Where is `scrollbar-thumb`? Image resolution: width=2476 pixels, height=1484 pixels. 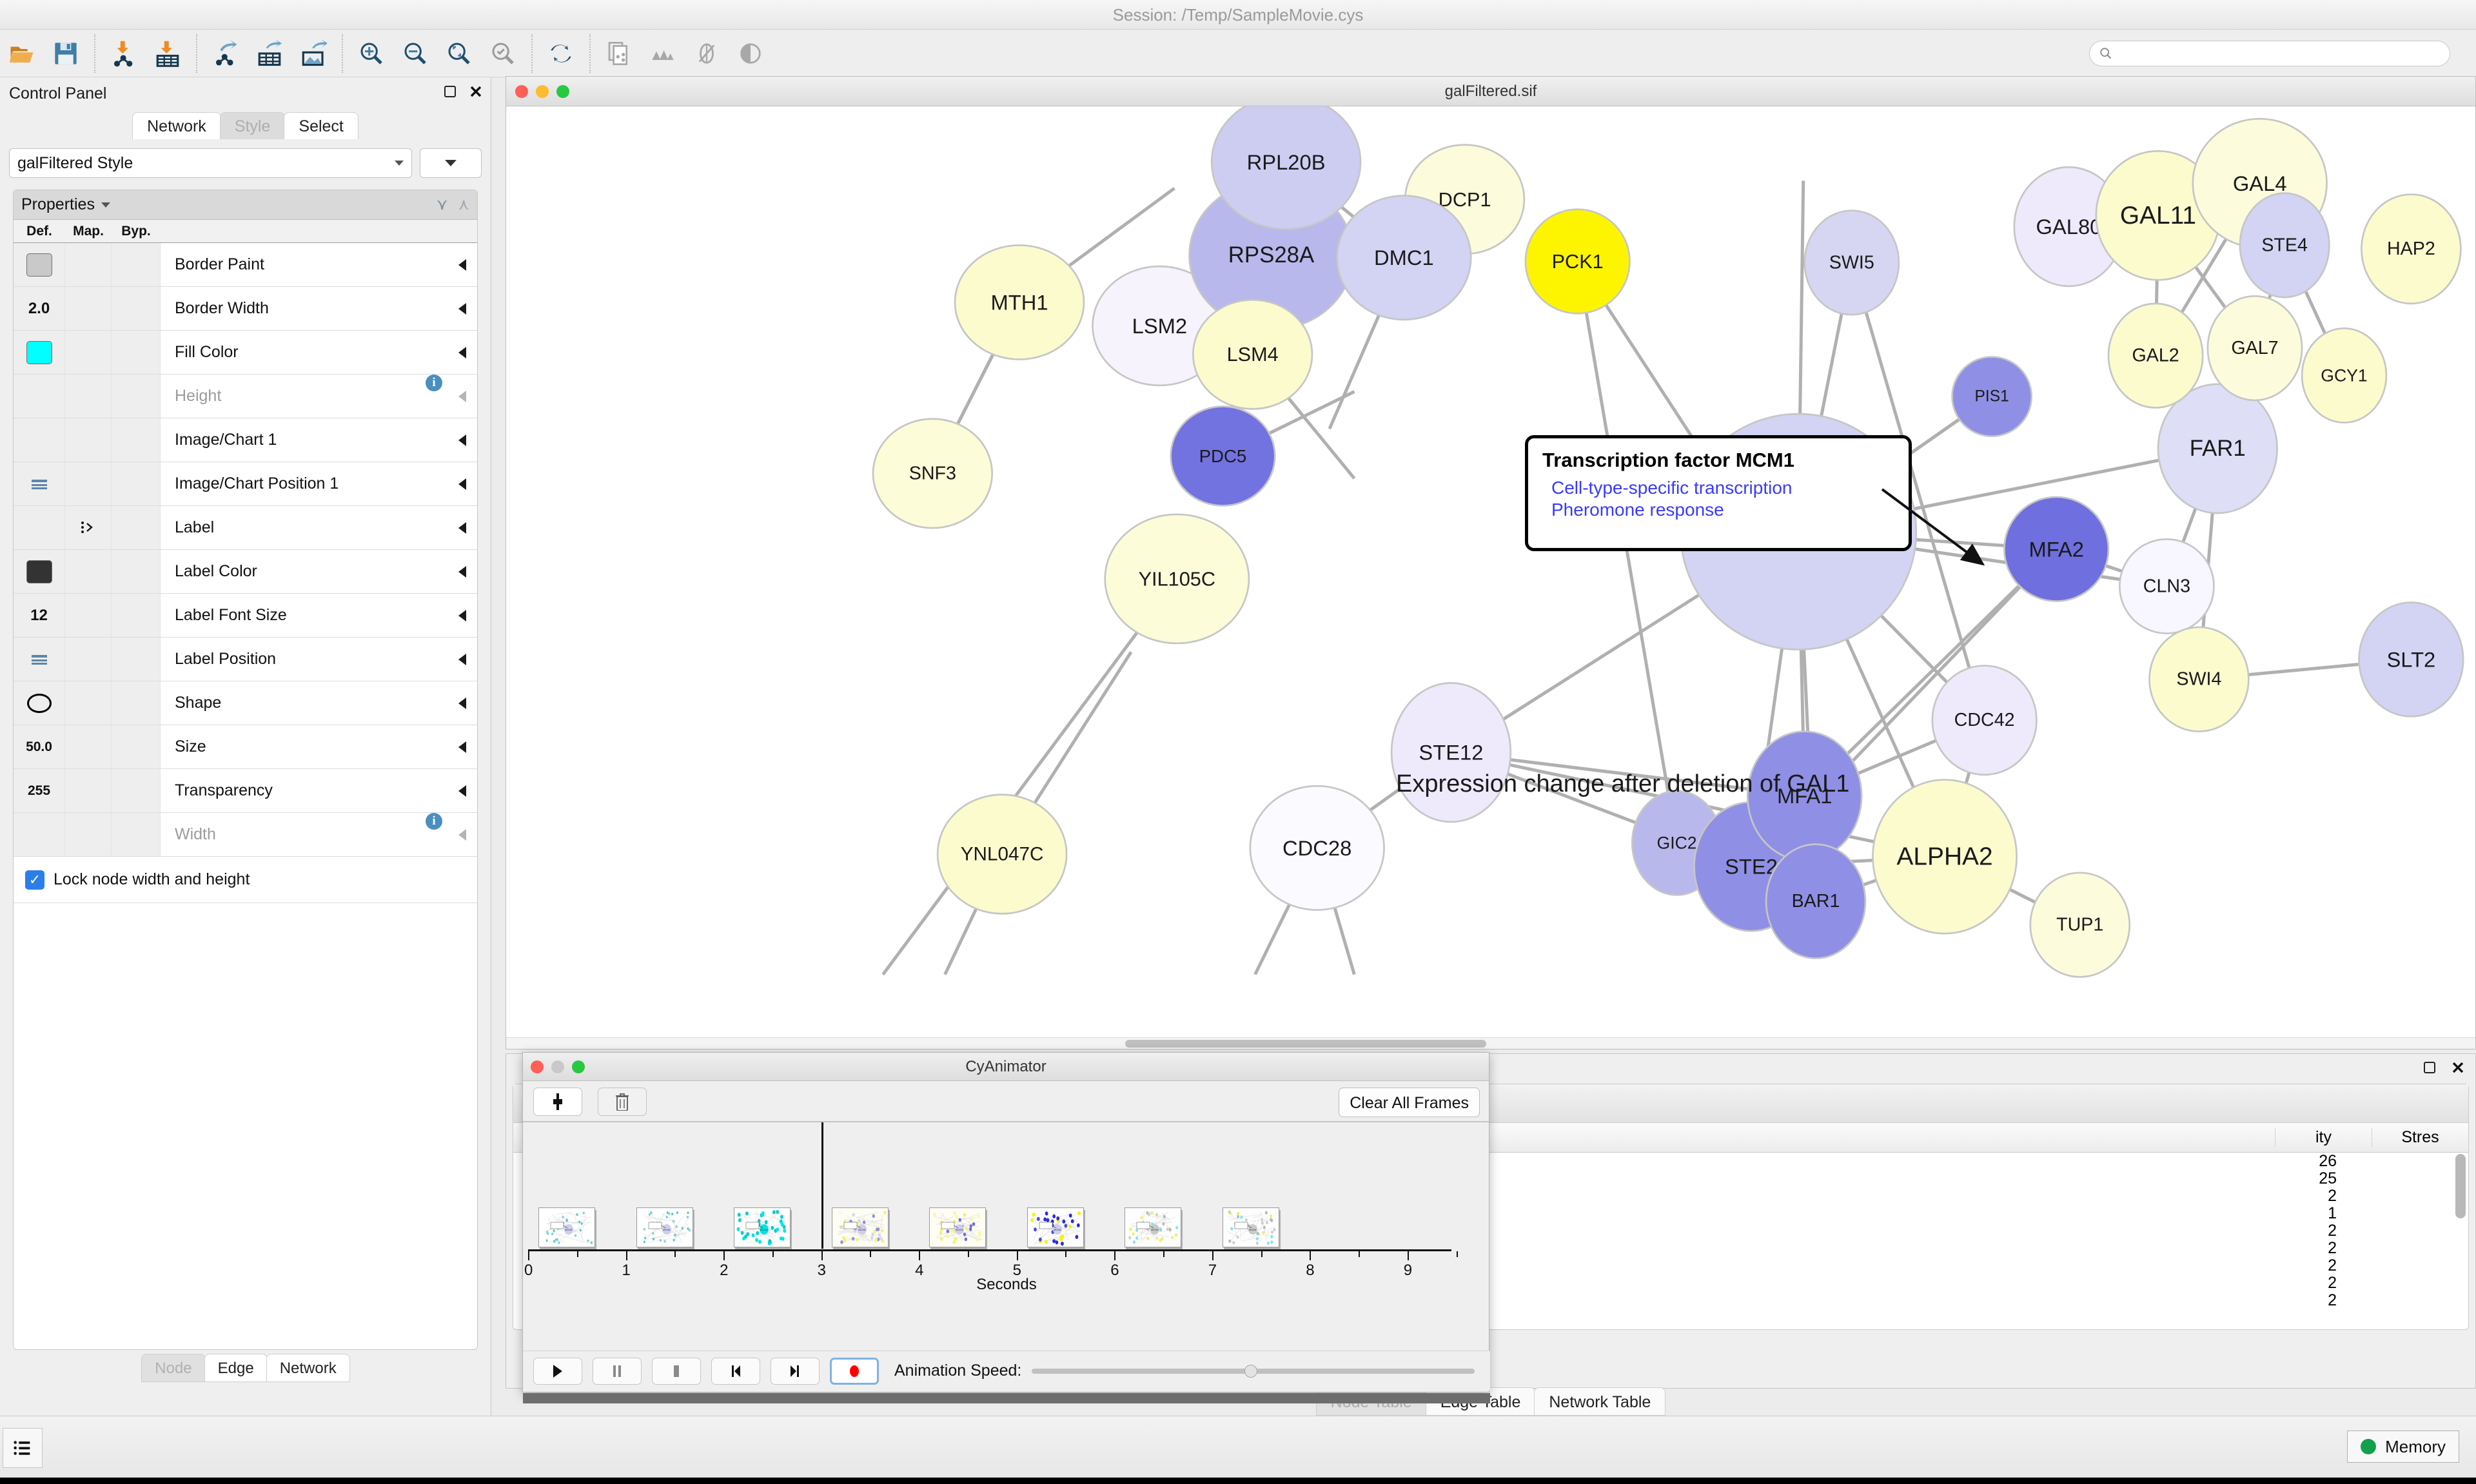
scrollbar-thumb is located at coordinates (1305, 1044).